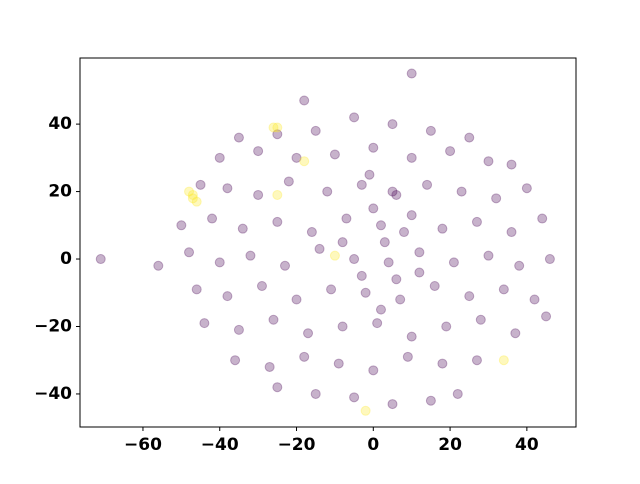 The image size is (640, 484). What do you see at coordinates (527, 445) in the screenshot?
I see `x-tick-label: 40` at bounding box center [527, 445].